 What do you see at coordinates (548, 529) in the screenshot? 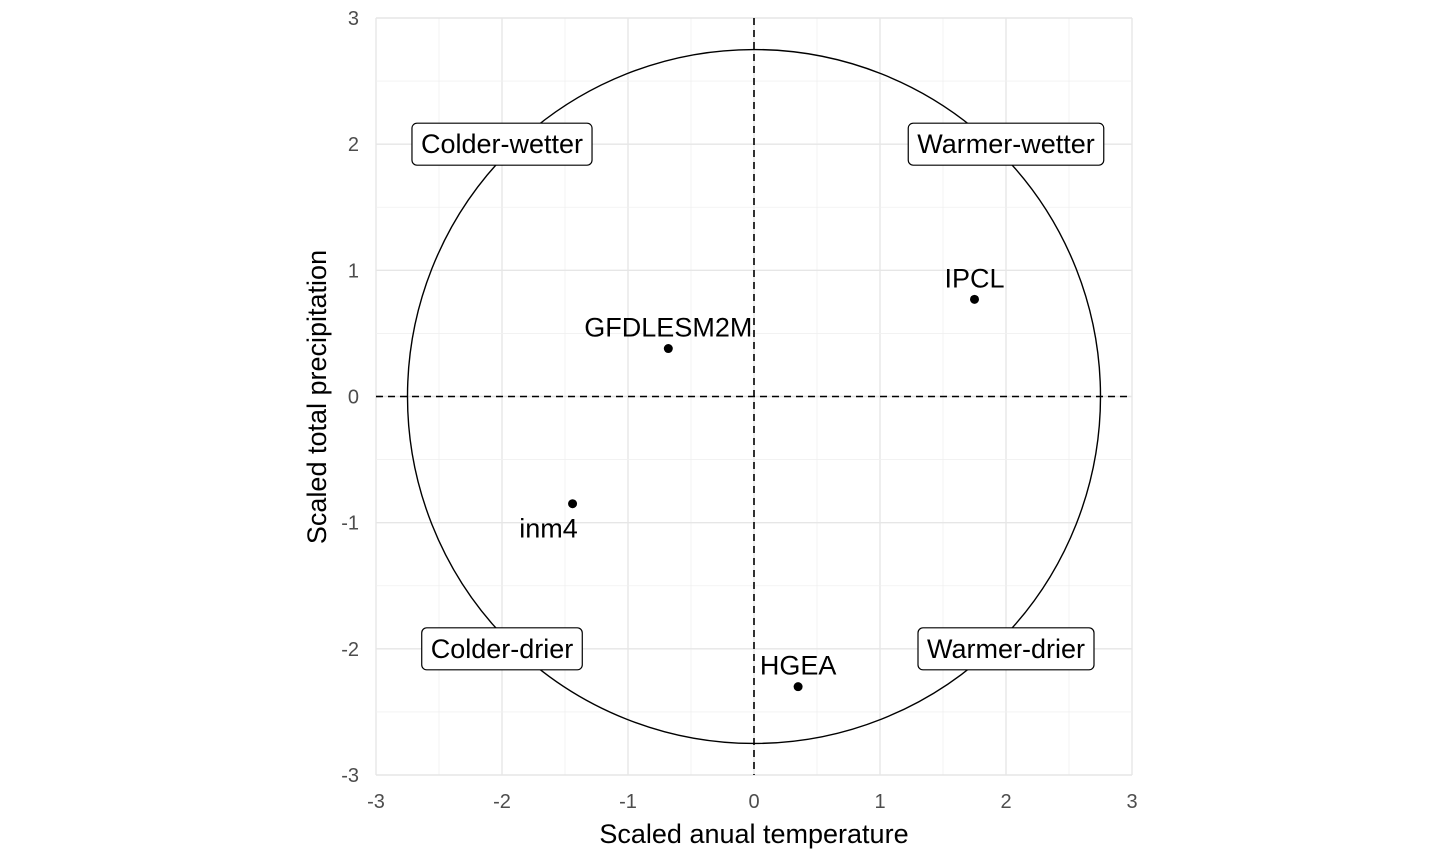
I see `point-label: inm4` at bounding box center [548, 529].